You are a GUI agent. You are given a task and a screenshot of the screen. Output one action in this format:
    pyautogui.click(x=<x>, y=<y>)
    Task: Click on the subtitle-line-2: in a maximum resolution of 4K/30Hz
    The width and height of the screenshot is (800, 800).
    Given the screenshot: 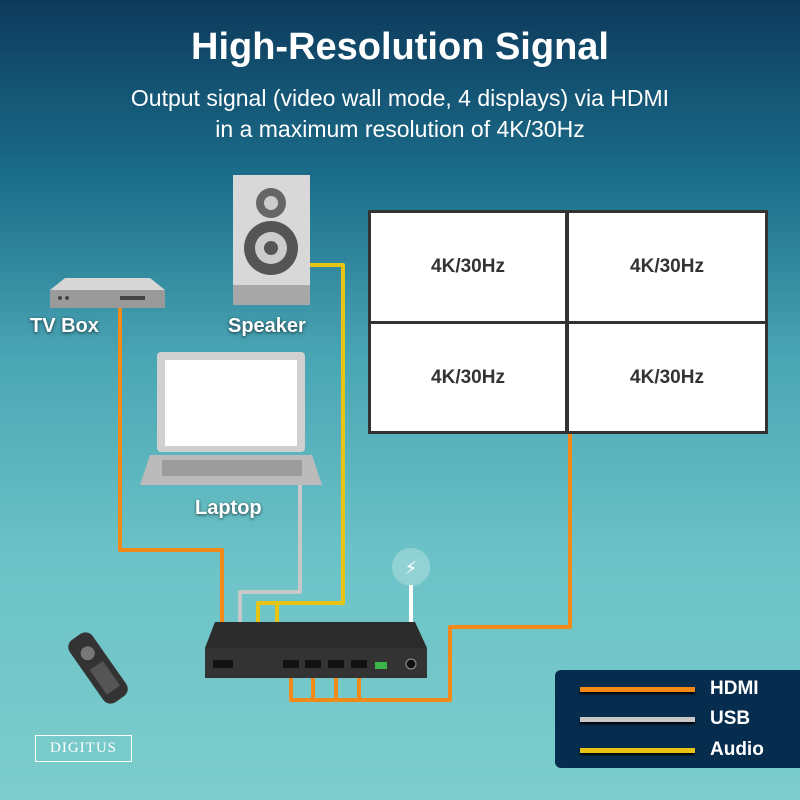 What is the action you would take?
    pyautogui.click(x=400, y=129)
    